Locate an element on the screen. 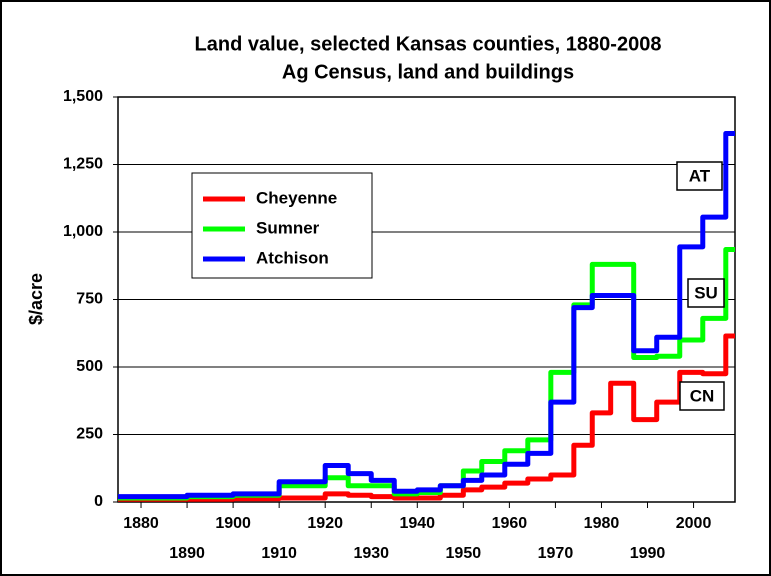 This screenshot has height=576, width=771. annotation: CN is located at coordinates (702, 395).